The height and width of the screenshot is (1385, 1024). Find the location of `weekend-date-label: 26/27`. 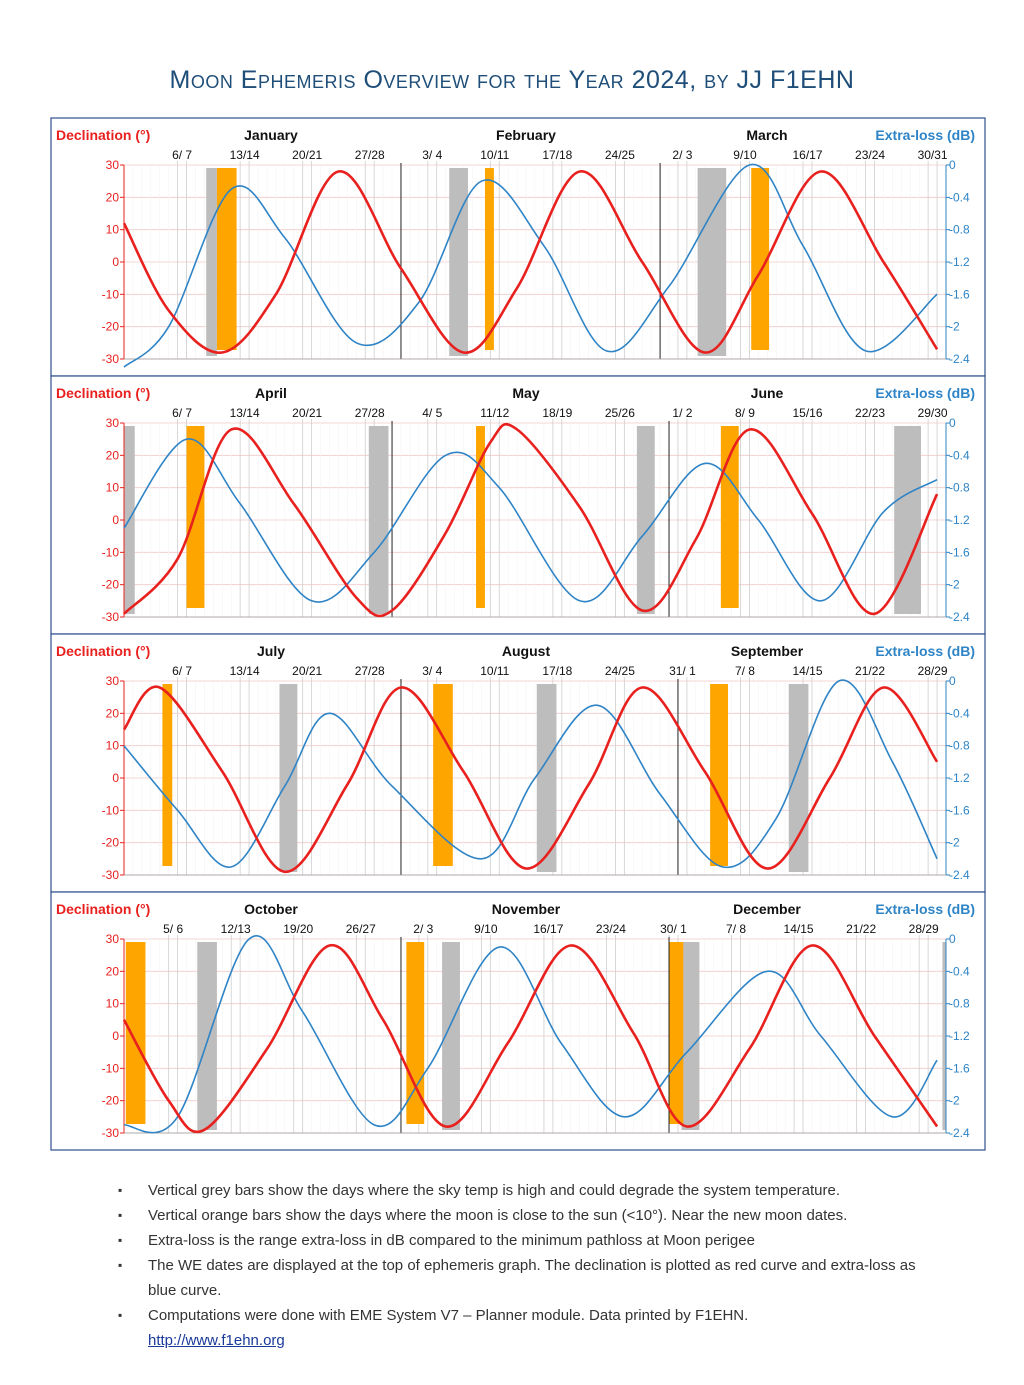

weekend-date-label: 26/27 is located at coordinates (361, 929).